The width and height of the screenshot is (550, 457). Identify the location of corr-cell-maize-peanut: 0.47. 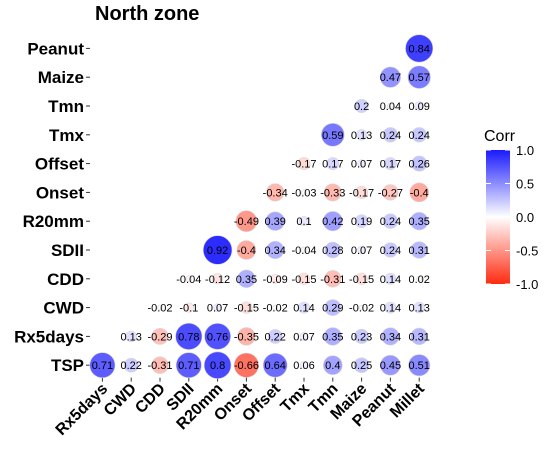
(390, 77).